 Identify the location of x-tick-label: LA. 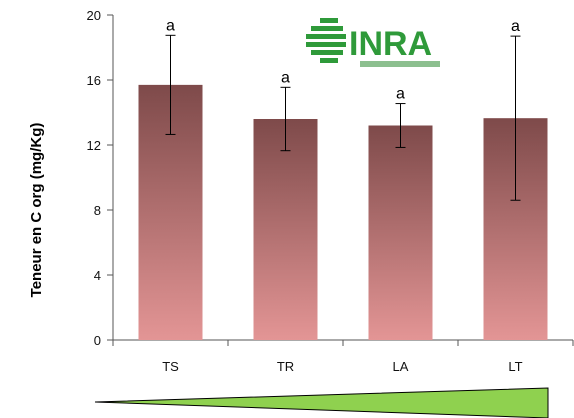
(401, 366).